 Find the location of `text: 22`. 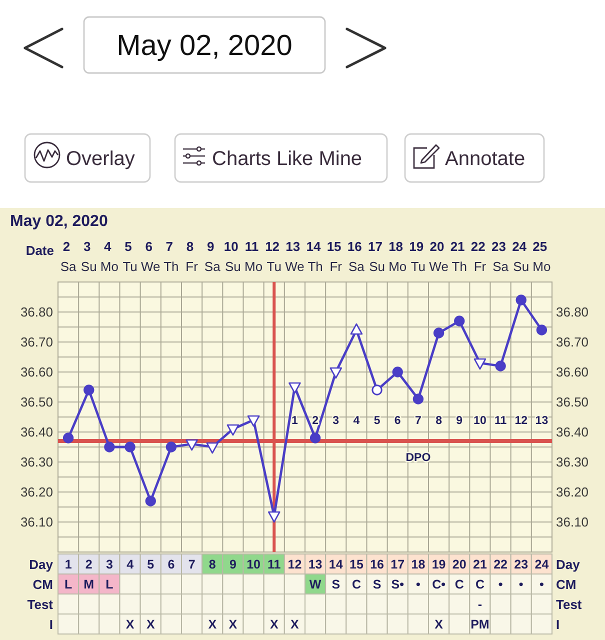

text: 22 is located at coordinates (501, 565).